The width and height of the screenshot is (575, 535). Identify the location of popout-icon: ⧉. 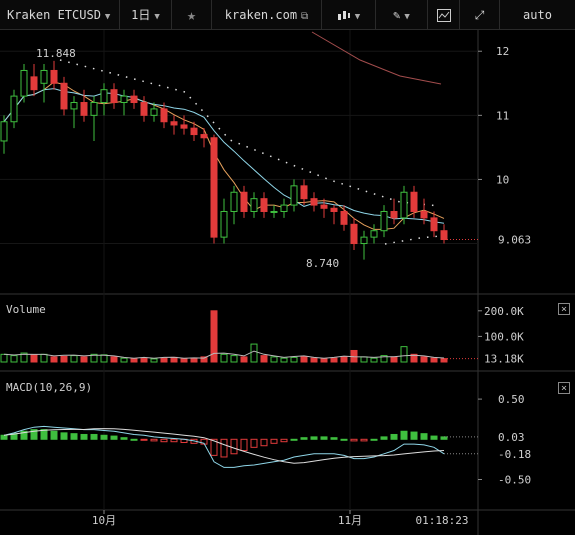
(305, 16).